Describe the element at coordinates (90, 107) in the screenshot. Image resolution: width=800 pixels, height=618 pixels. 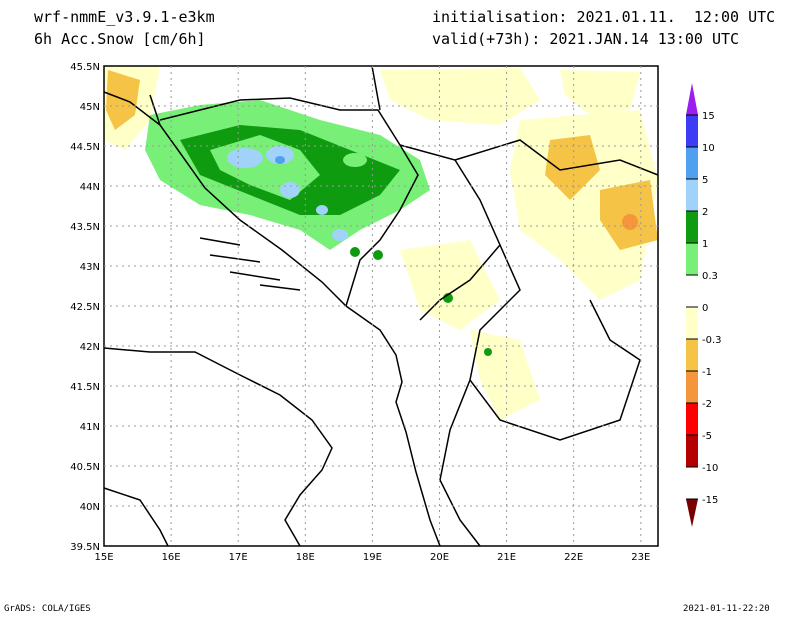
I see `lat-label: 45N` at that location.